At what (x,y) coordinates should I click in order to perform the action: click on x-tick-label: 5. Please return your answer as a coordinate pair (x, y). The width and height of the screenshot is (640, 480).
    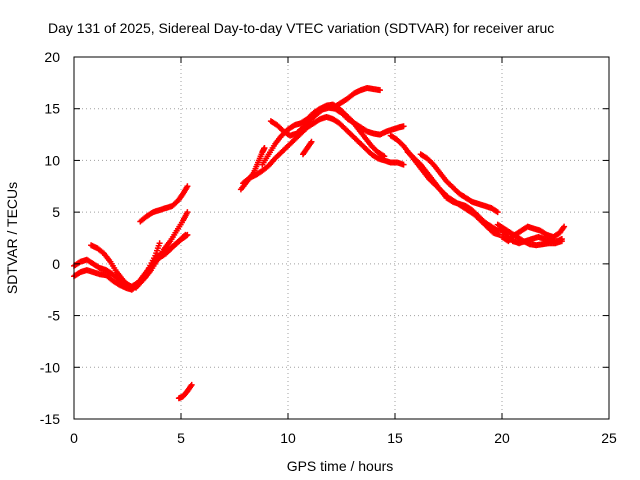
    Looking at the image, I should click on (181, 438).